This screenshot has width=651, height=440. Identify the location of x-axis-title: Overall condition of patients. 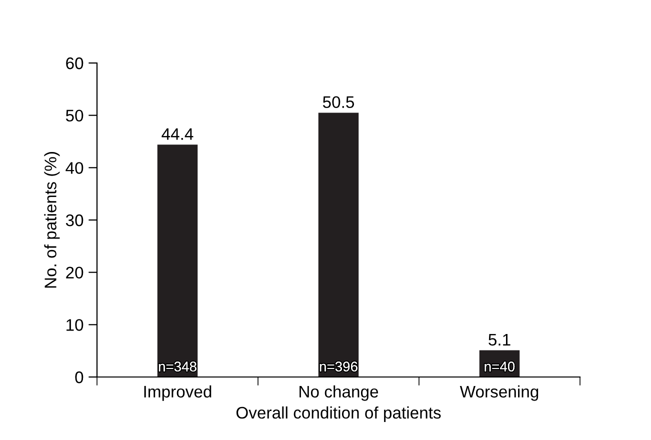
(338, 414).